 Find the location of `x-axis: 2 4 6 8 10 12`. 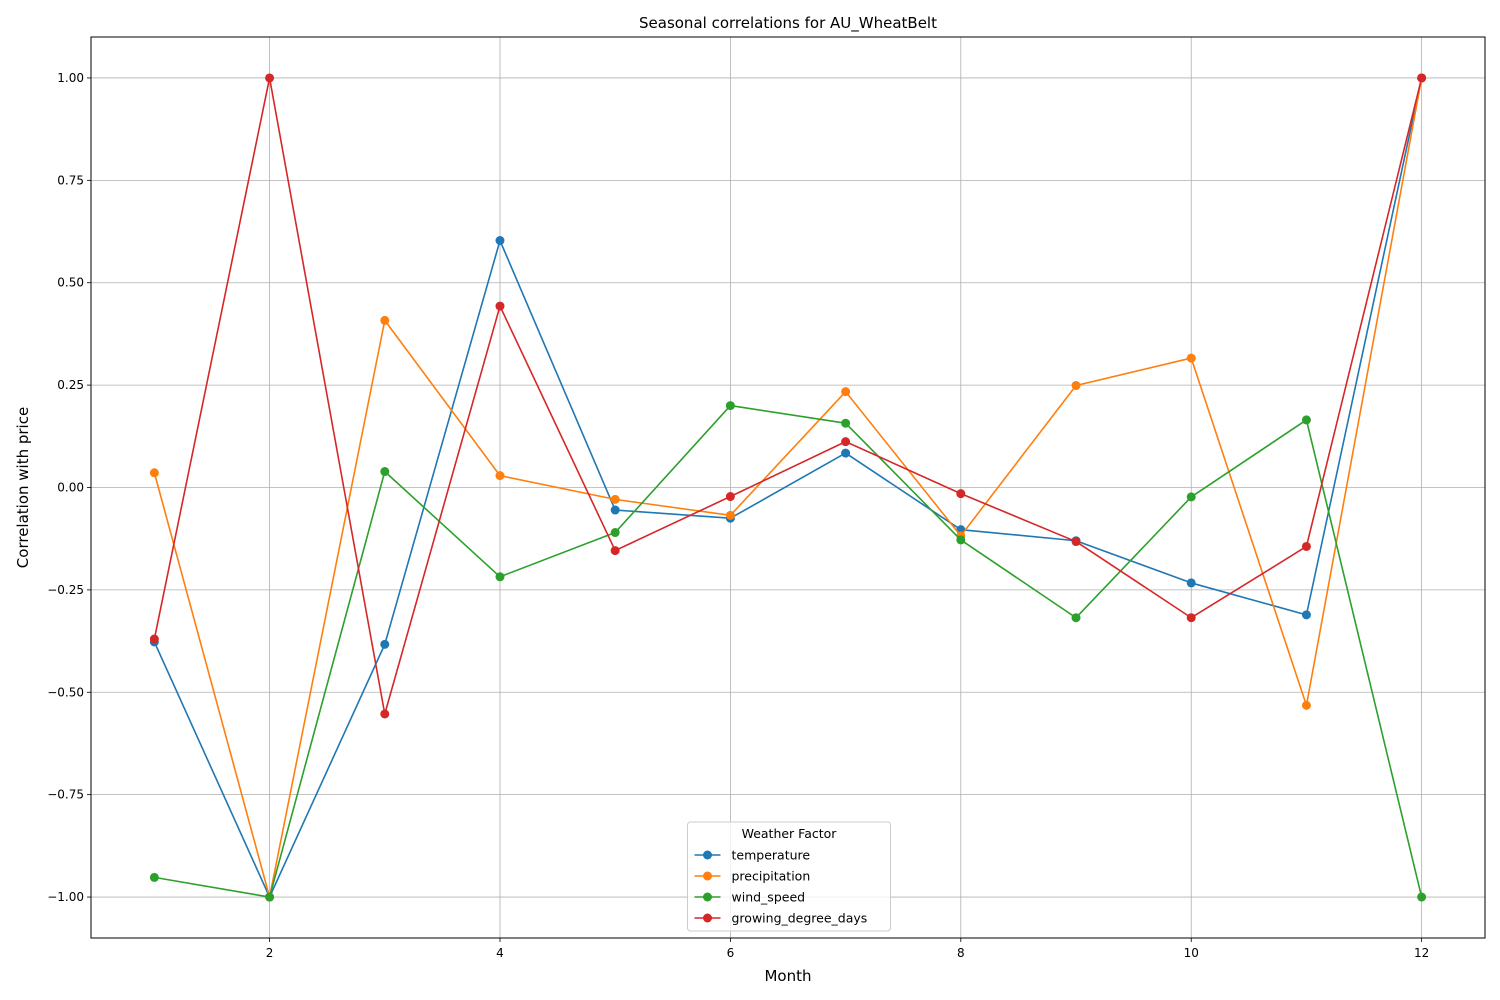

x-axis: 2 4 6 8 10 12 is located at coordinates (847, 949).